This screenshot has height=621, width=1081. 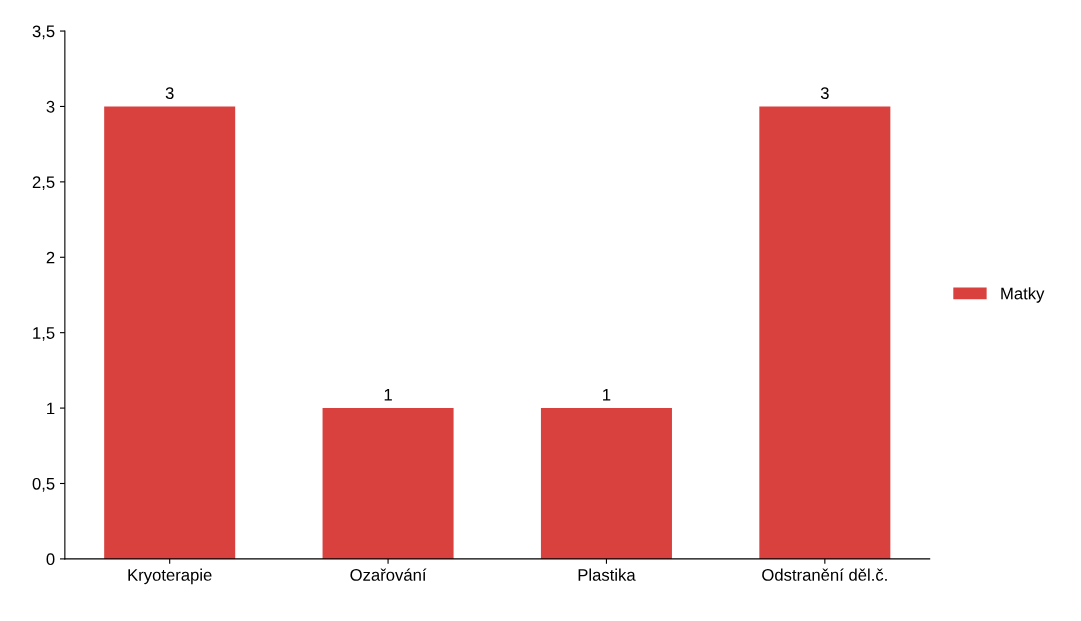 What do you see at coordinates (50, 257) in the screenshot?
I see `y-tick-label: 2` at bounding box center [50, 257].